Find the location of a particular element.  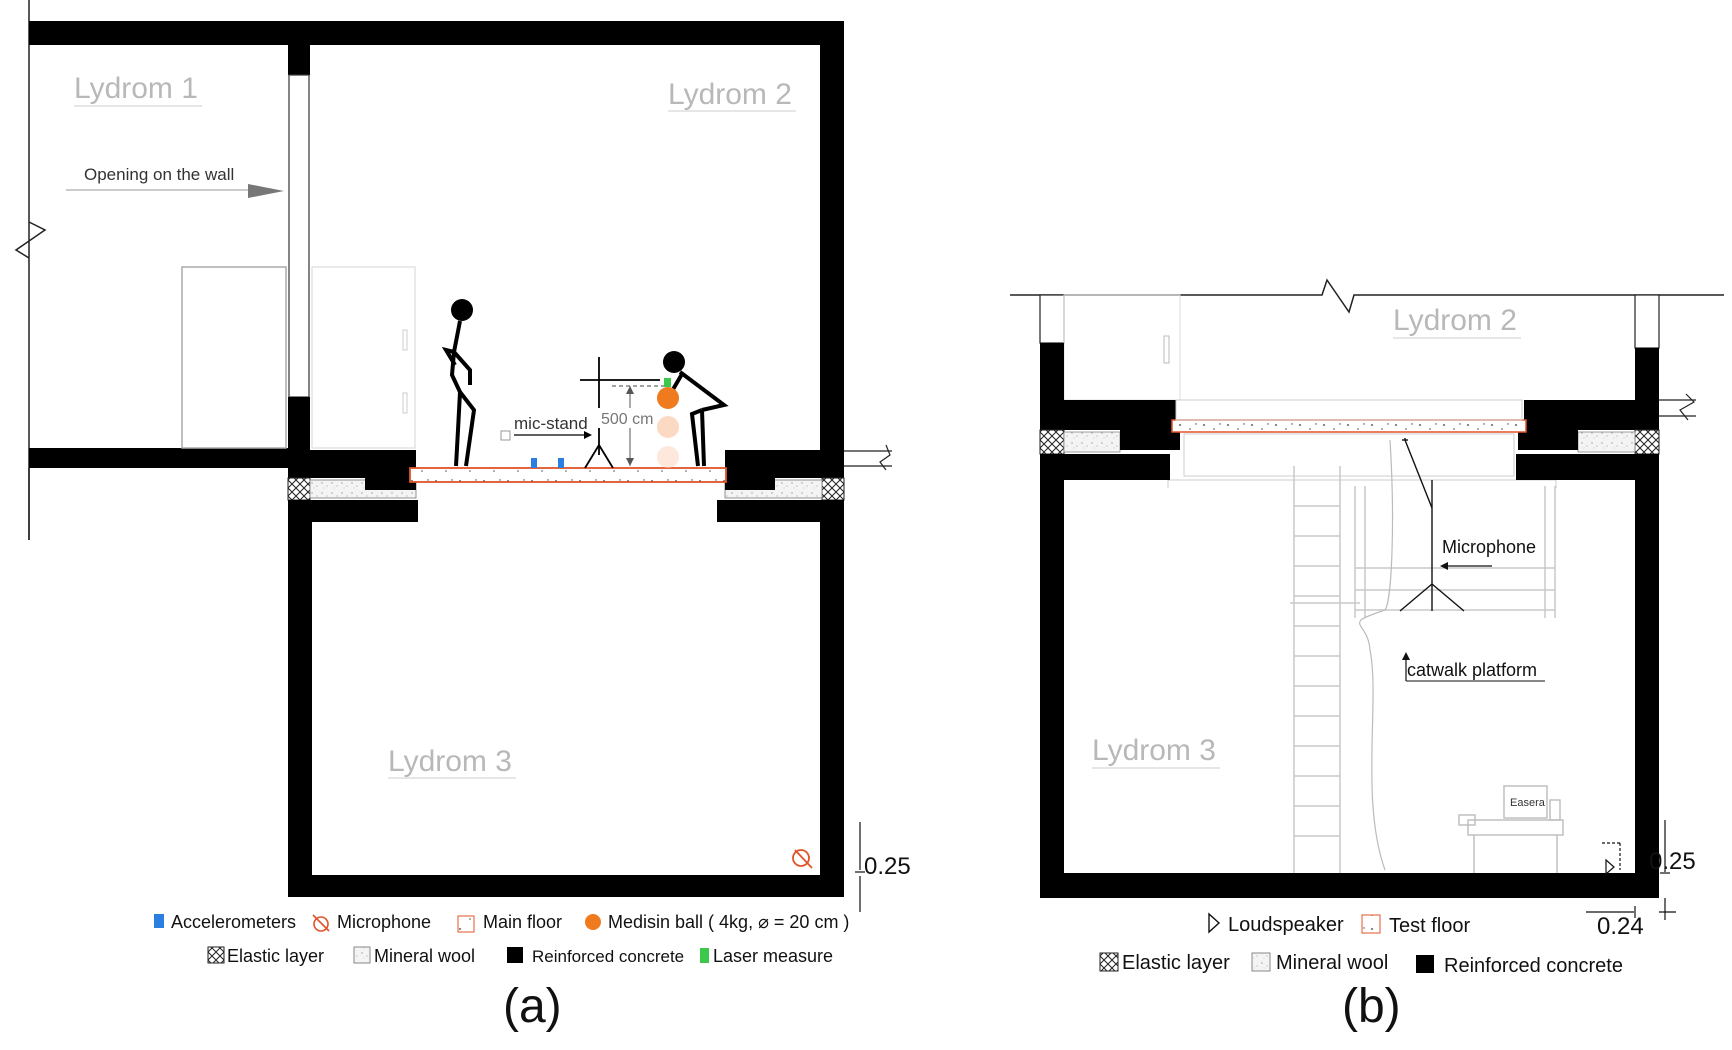

legend-swatch-elastic-layer is located at coordinates (216, 955).